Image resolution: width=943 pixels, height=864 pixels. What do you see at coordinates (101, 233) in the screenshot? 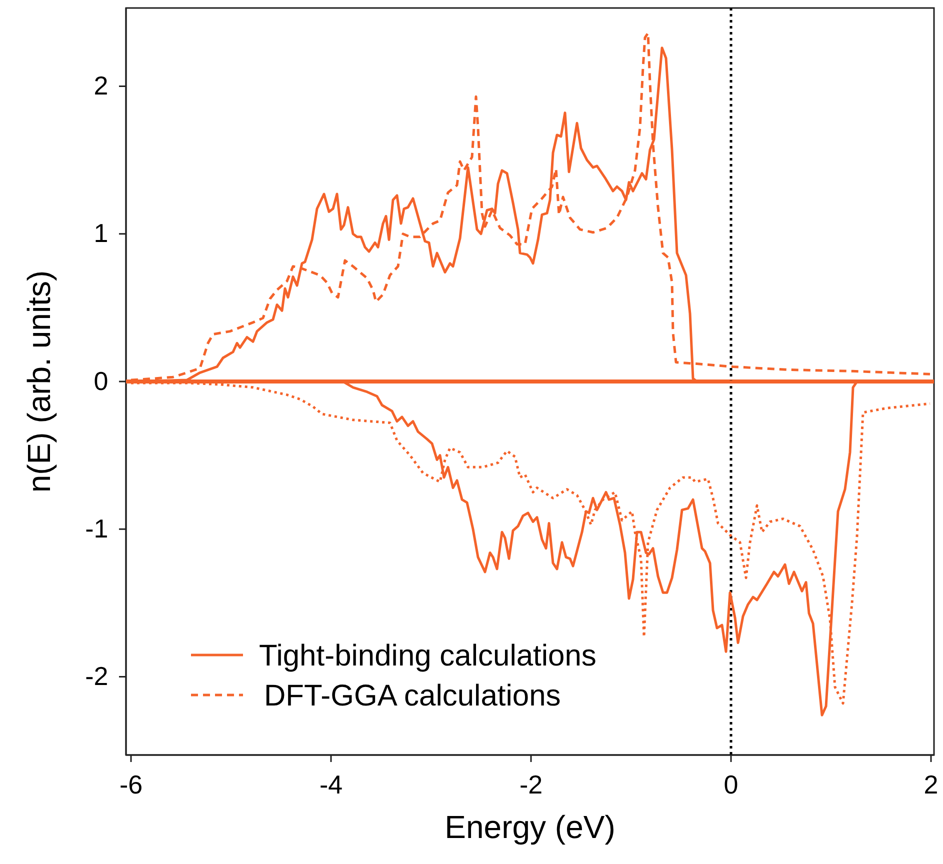
I see `y-tick-label: 1` at bounding box center [101, 233].